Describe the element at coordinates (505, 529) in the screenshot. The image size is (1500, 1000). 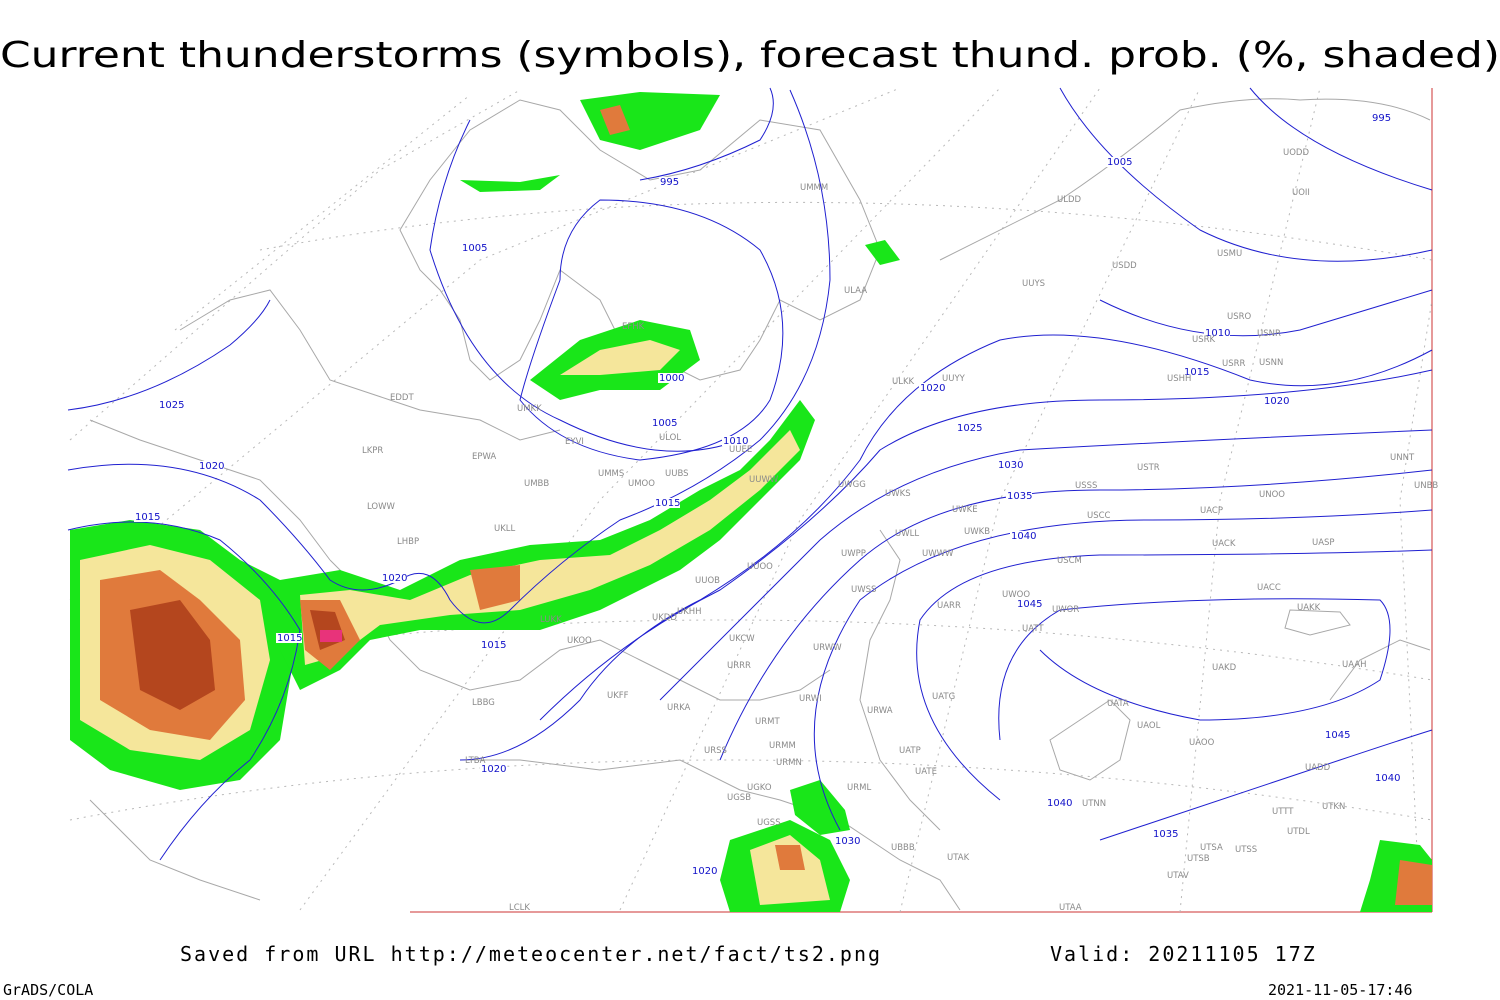
I see `station-code: UKLL` at that location.